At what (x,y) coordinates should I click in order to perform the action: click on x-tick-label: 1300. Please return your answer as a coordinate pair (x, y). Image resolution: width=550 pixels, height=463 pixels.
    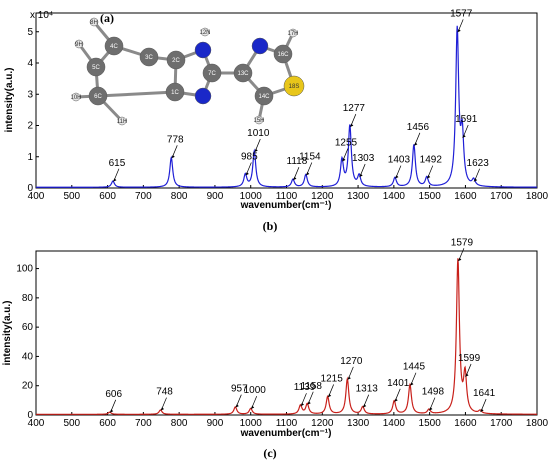
    Looking at the image, I should click on (358, 423).